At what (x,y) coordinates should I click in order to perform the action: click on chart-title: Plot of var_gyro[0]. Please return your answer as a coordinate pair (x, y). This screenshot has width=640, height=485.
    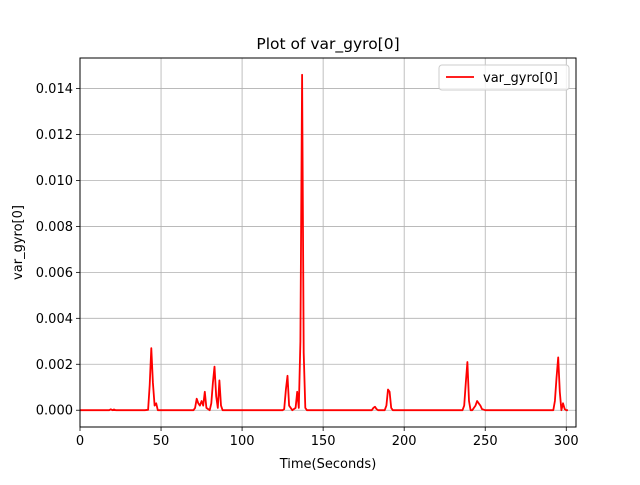
    Looking at the image, I should click on (327, 44).